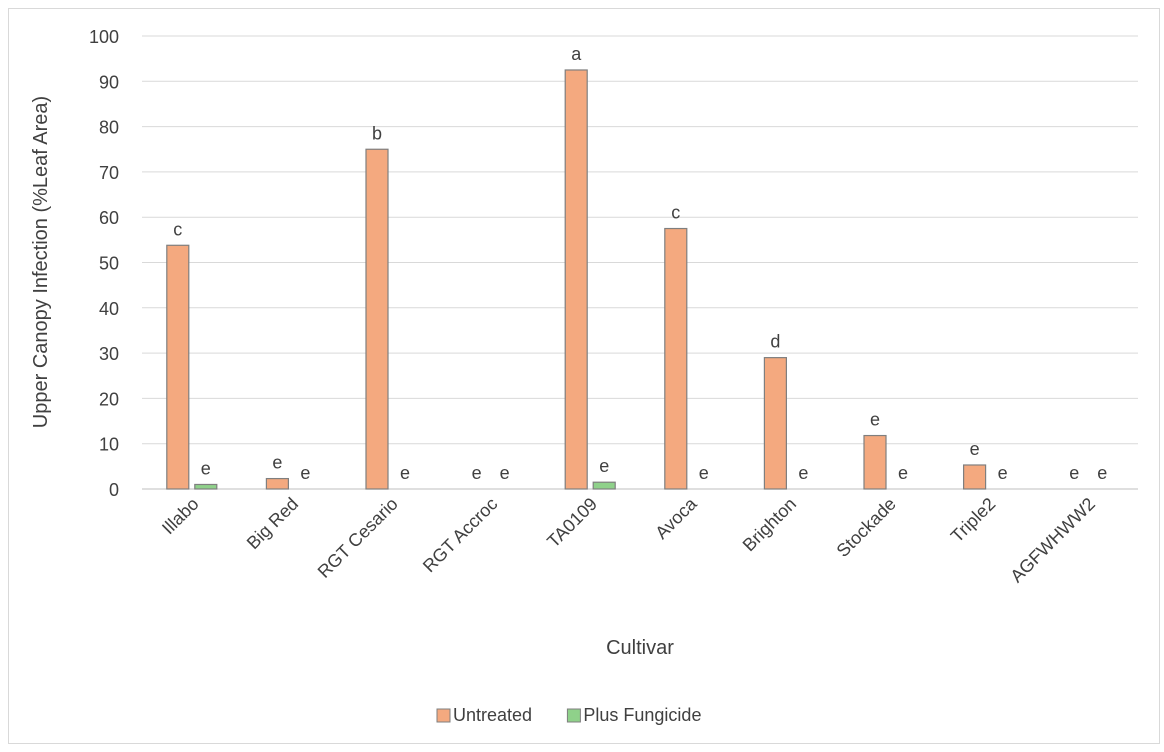  Describe the element at coordinates (676, 518) in the screenshot. I see `x-tick-label: Avoca` at that location.